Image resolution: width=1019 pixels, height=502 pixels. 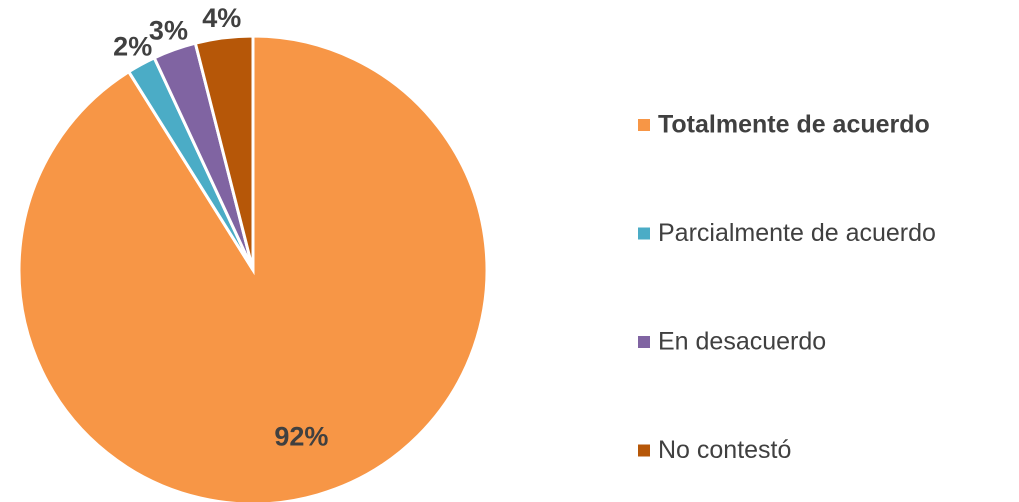 What do you see at coordinates (724, 450) in the screenshot?
I see `legend-label: No contestó` at bounding box center [724, 450].